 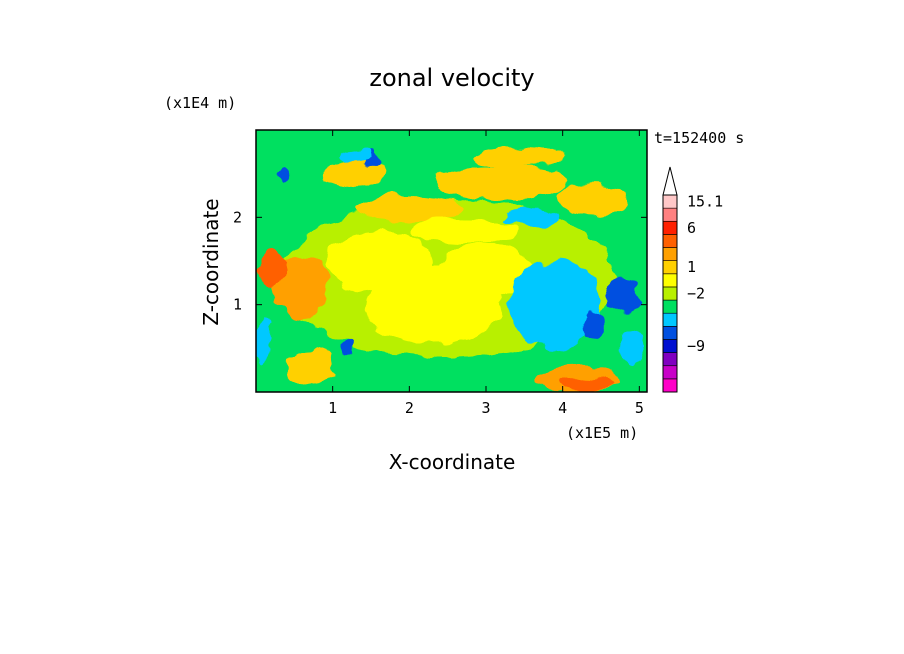 What do you see at coordinates (211, 261) in the screenshot?
I see `y-axis-label: Z-coordinate` at bounding box center [211, 261].